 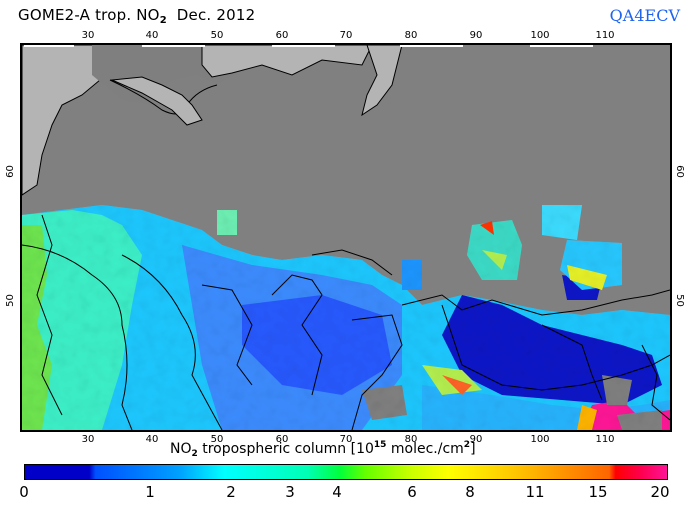 What do you see at coordinates (217, 439) in the screenshot?
I see `x-tick-bottom: 50` at bounding box center [217, 439].